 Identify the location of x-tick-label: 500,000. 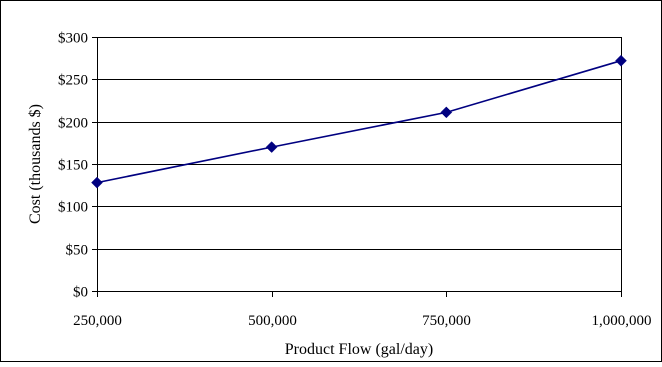
(272, 321).